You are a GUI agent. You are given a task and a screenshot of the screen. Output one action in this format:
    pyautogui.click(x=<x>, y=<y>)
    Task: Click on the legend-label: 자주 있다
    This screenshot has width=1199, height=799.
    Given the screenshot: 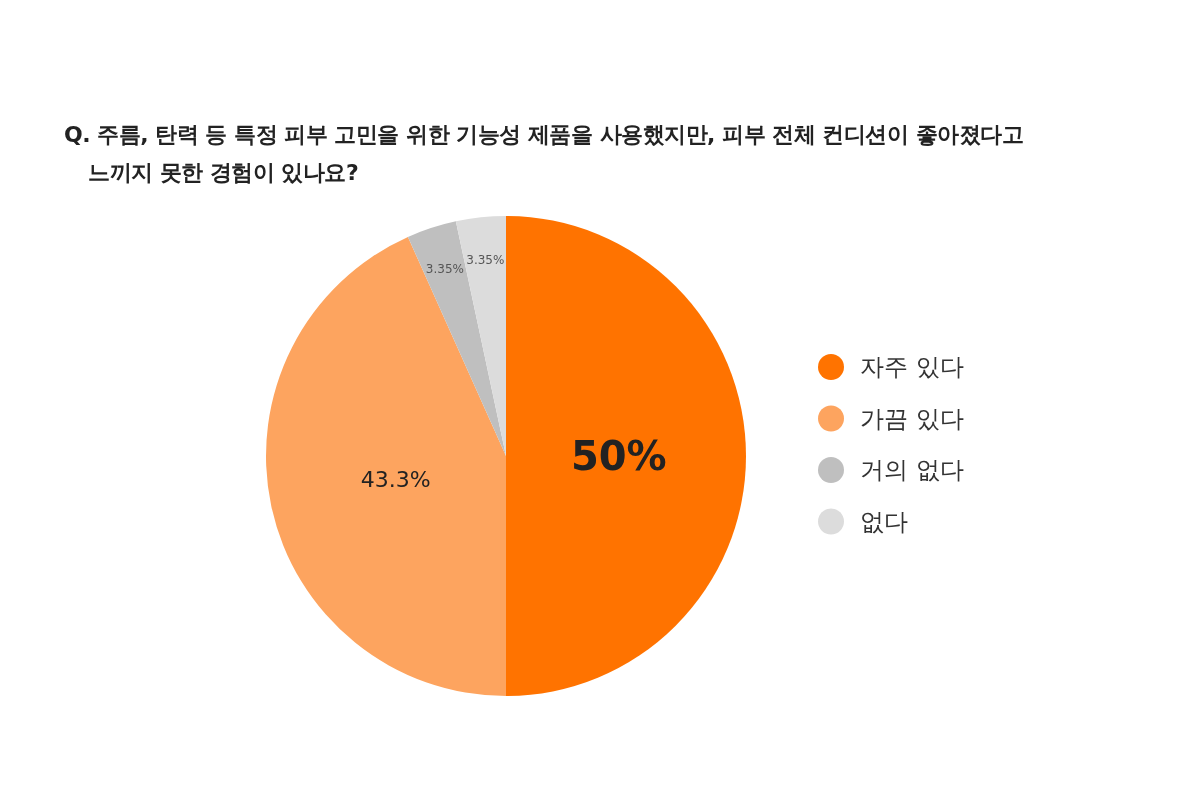 What is the action you would take?
    pyautogui.click(x=912, y=367)
    